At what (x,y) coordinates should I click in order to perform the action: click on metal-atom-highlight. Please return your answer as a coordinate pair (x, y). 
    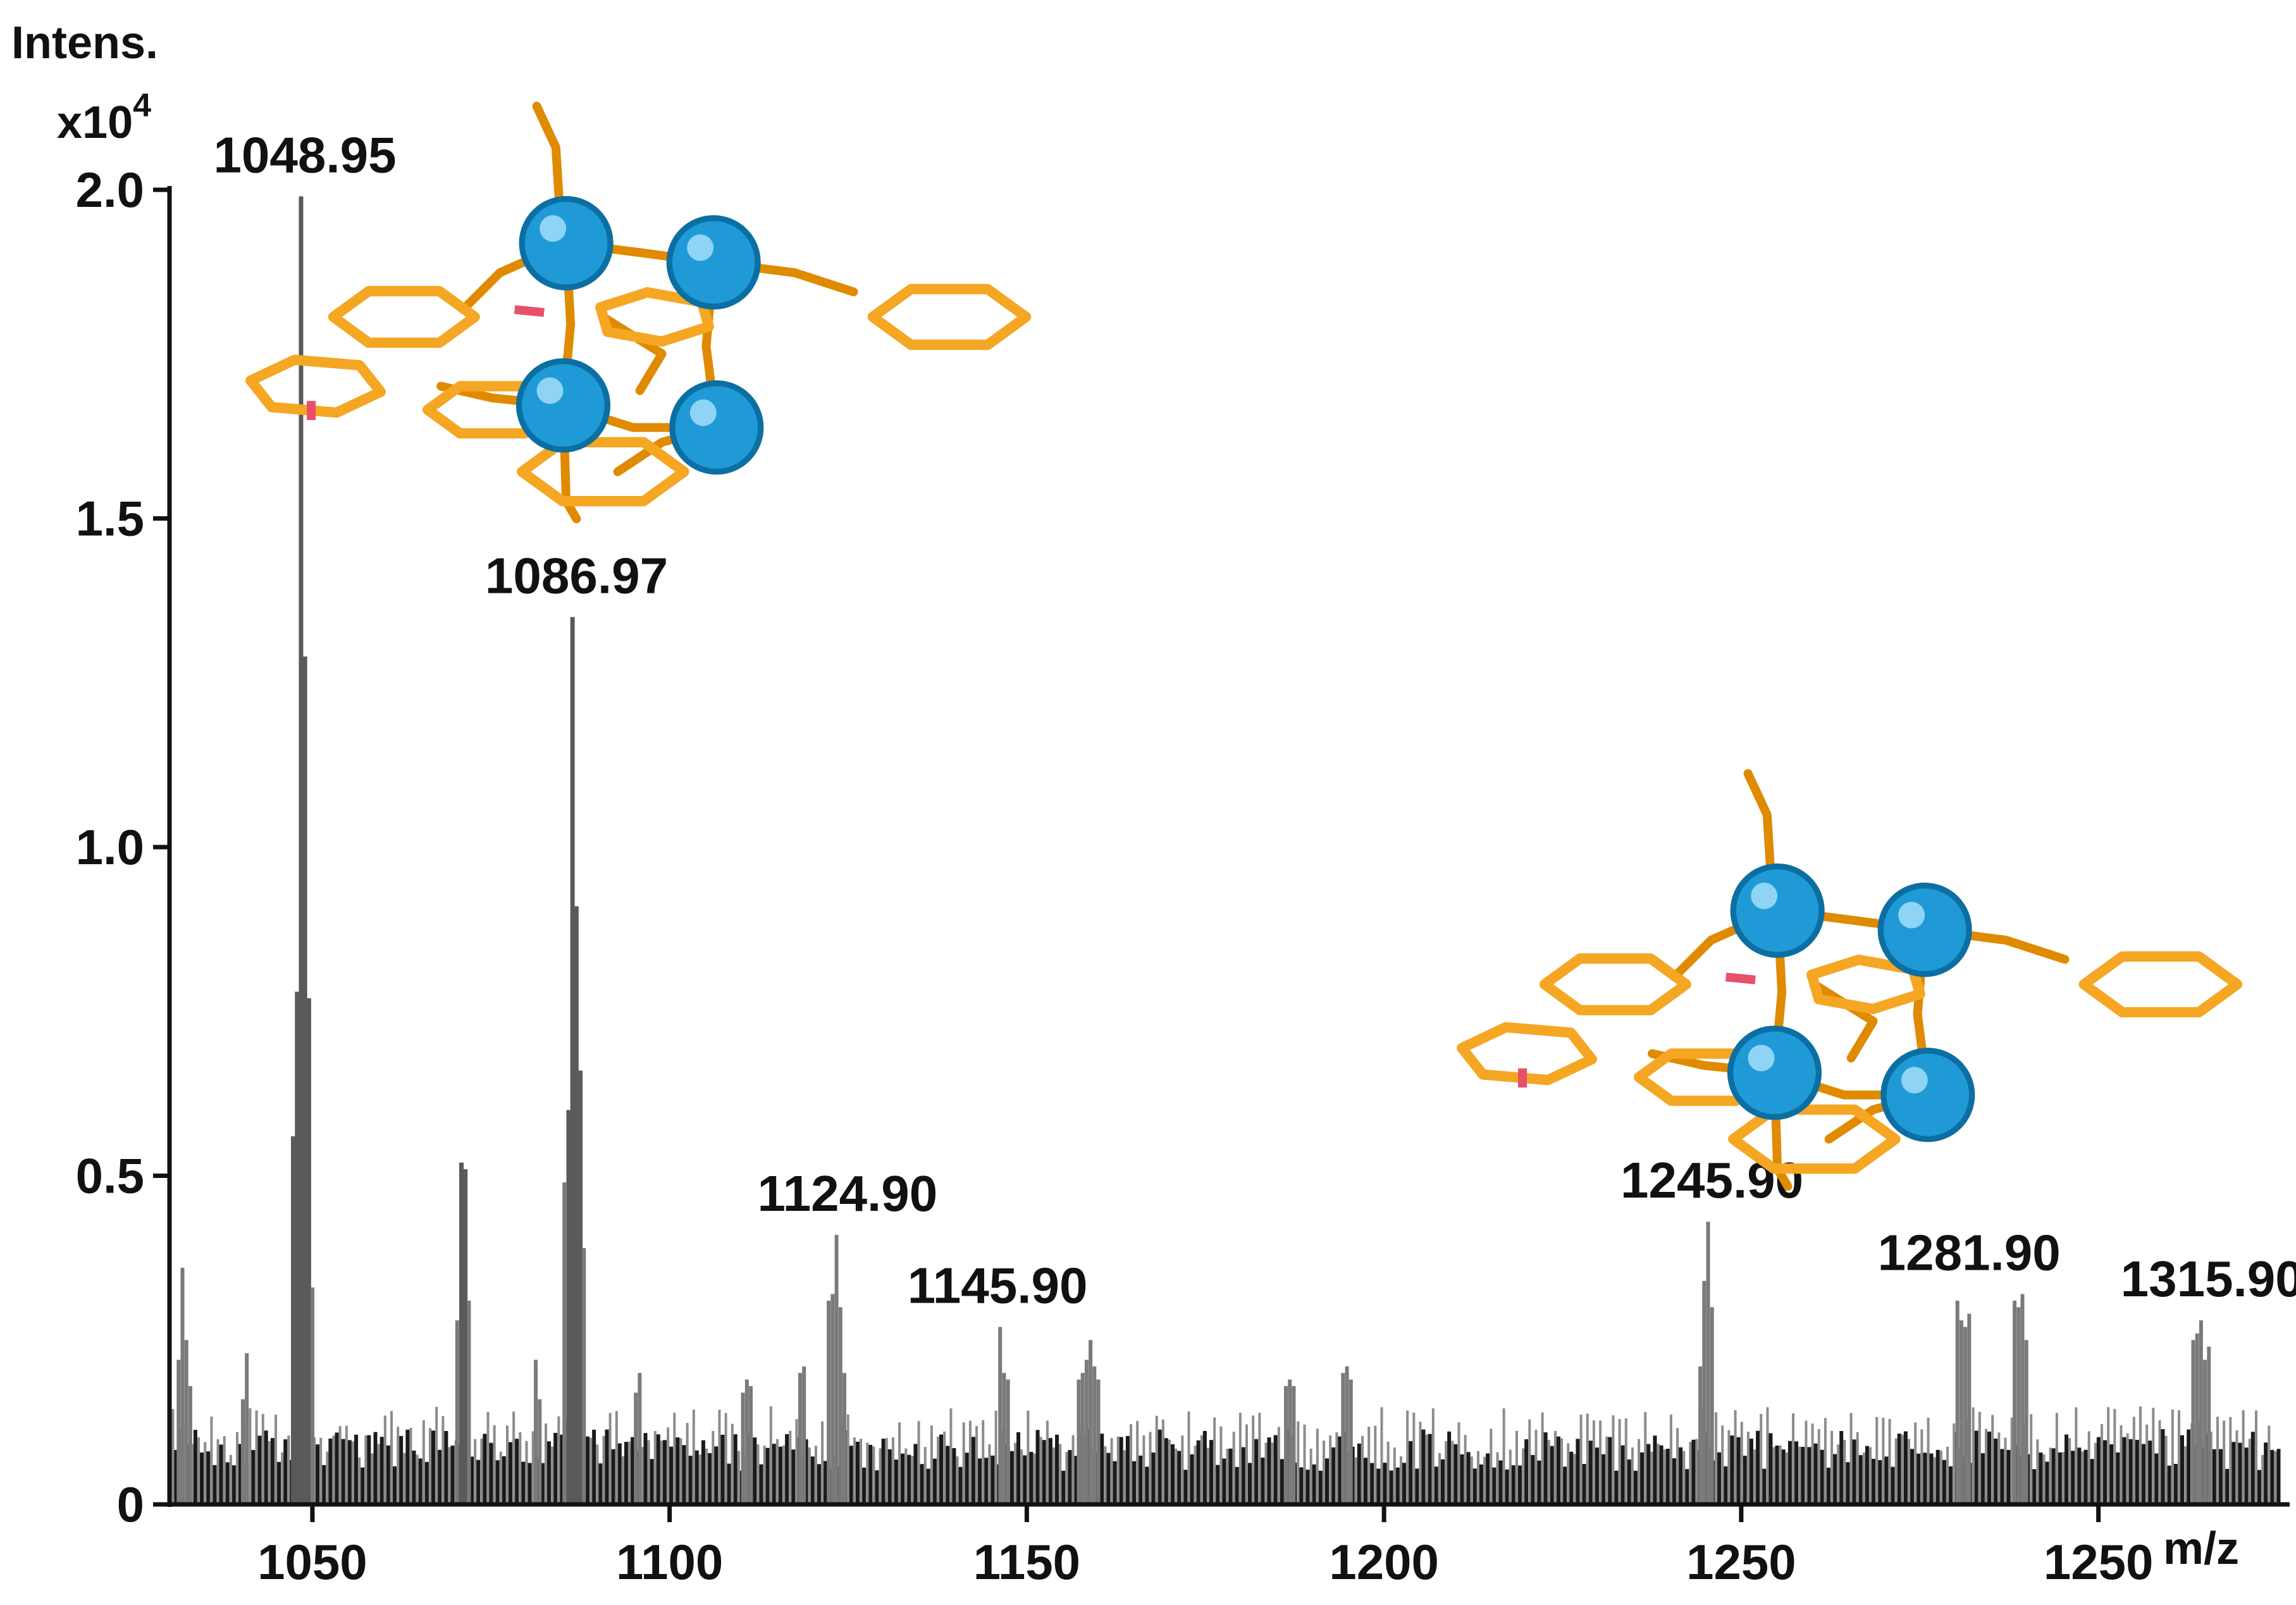
    Looking at the image, I should click on (703, 412).